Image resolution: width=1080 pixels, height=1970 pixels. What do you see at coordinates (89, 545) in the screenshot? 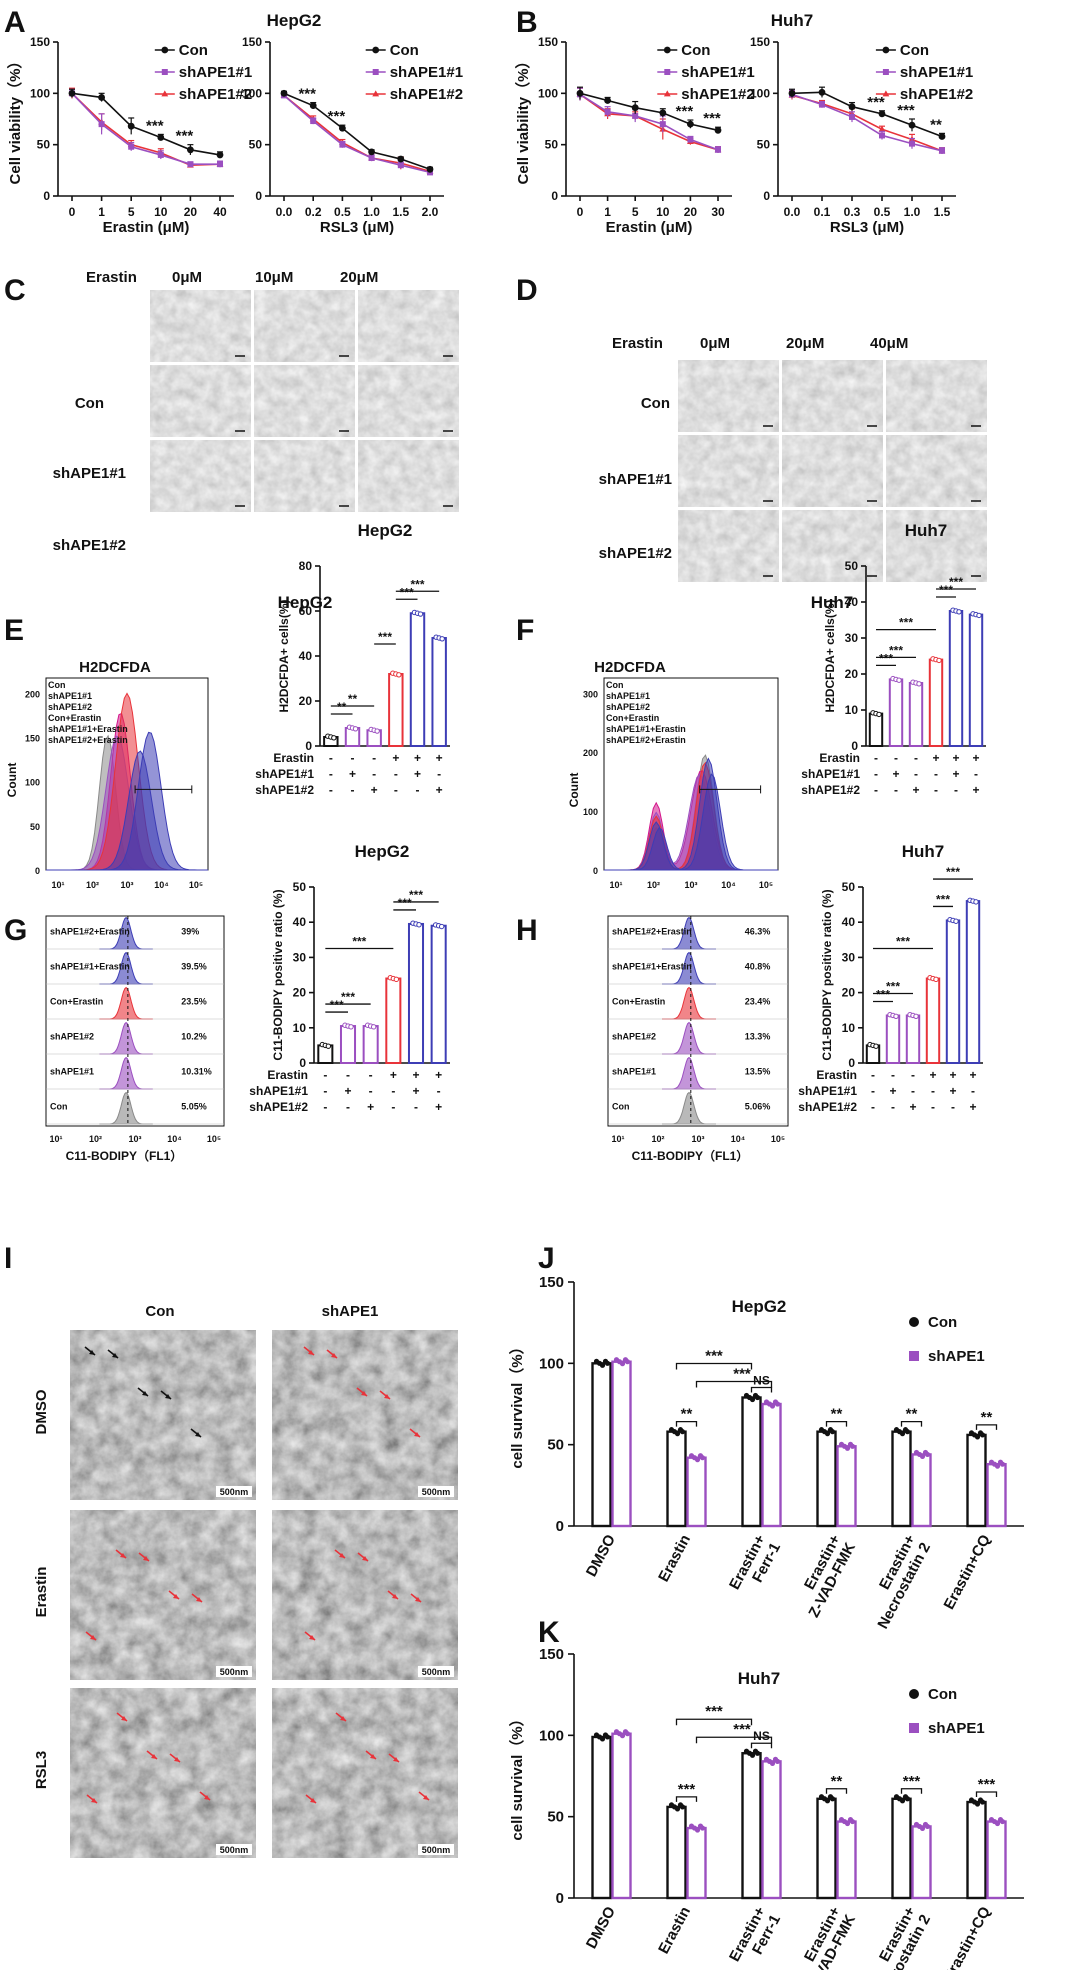
I see `row-label: shAPE1#2` at bounding box center [89, 545].